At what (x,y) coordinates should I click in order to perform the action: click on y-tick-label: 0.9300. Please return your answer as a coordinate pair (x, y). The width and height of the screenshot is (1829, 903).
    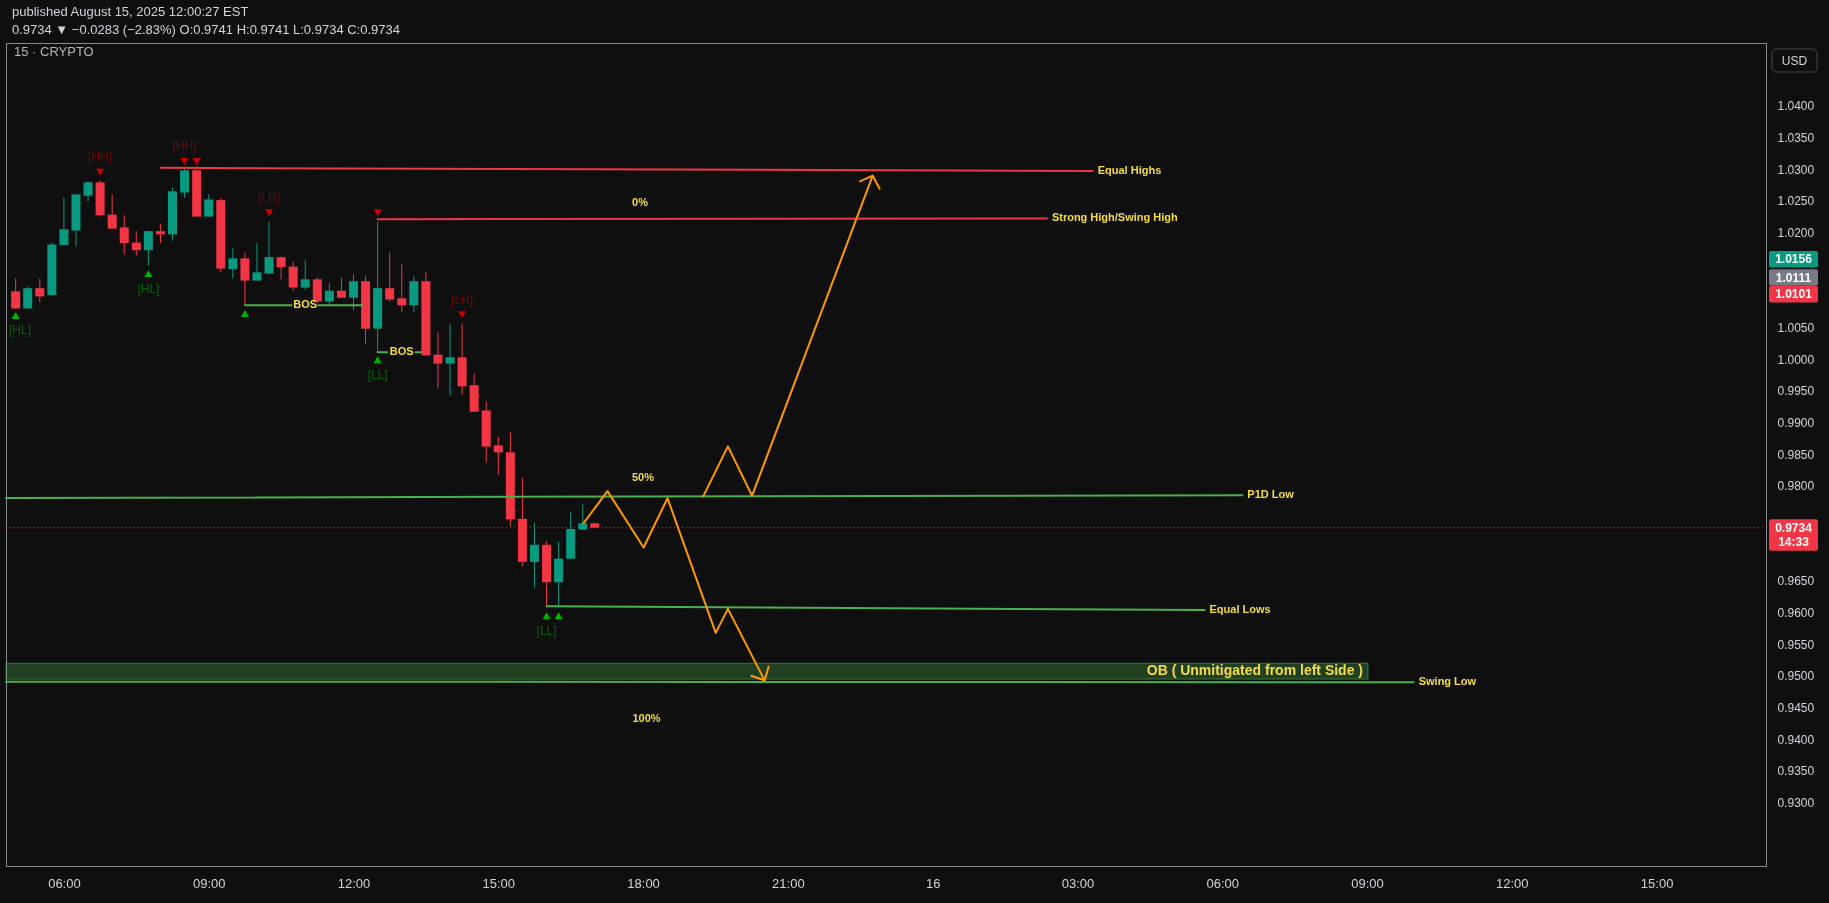
    Looking at the image, I should click on (1796, 803).